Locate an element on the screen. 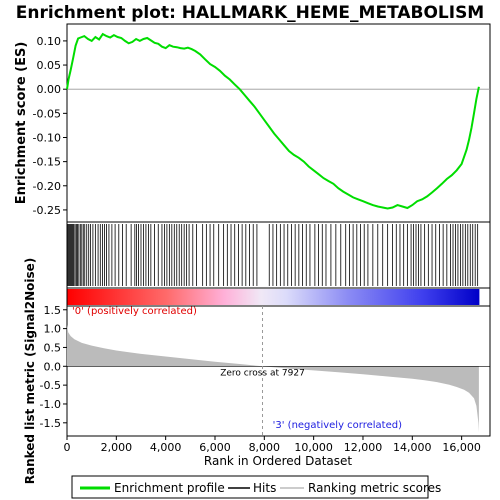  hits-panel-frame is located at coordinates (278, 255).